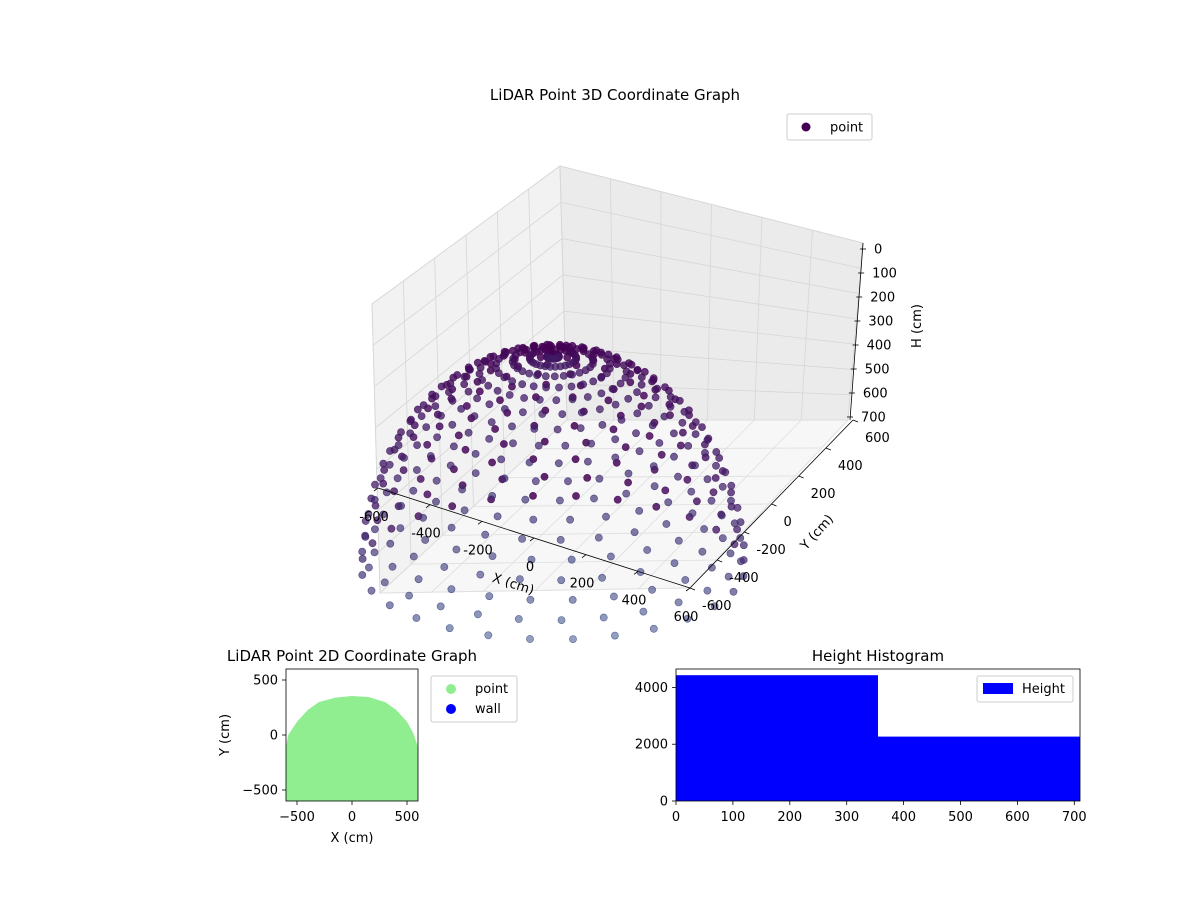  I want to click on points-2d-area, so click(352, 748).